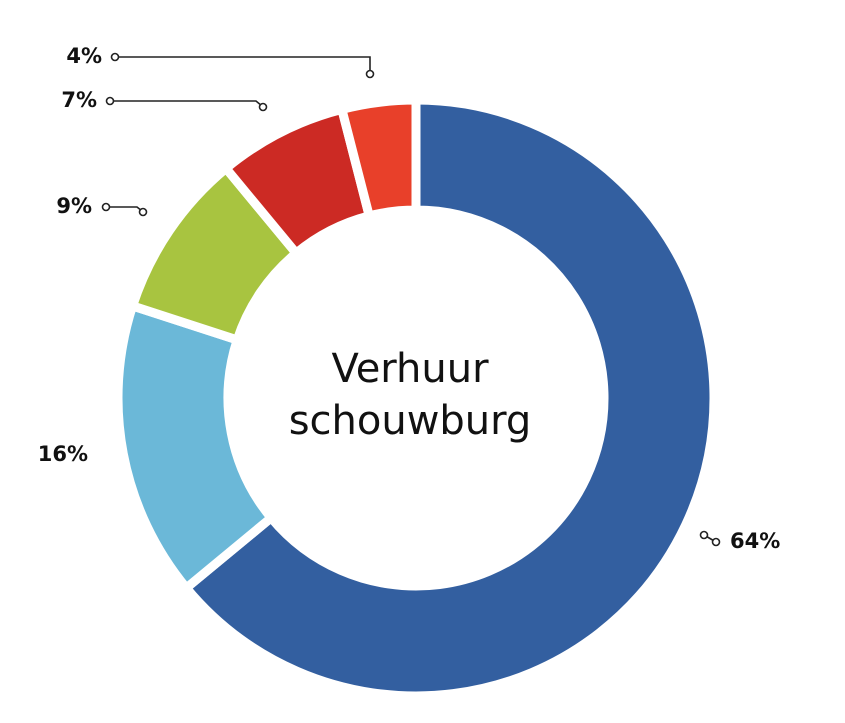  Describe the element at coordinates (755, 541) in the screenshot. I see `value-label: 64%` at that location.